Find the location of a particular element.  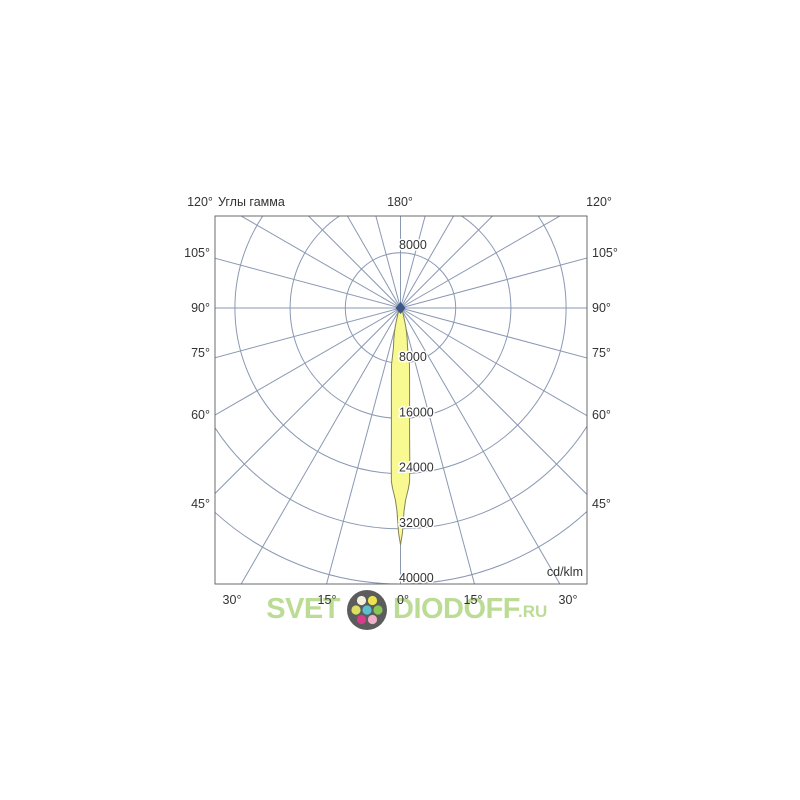

angle-label-right: 75° is located at coordinates (601, 353).